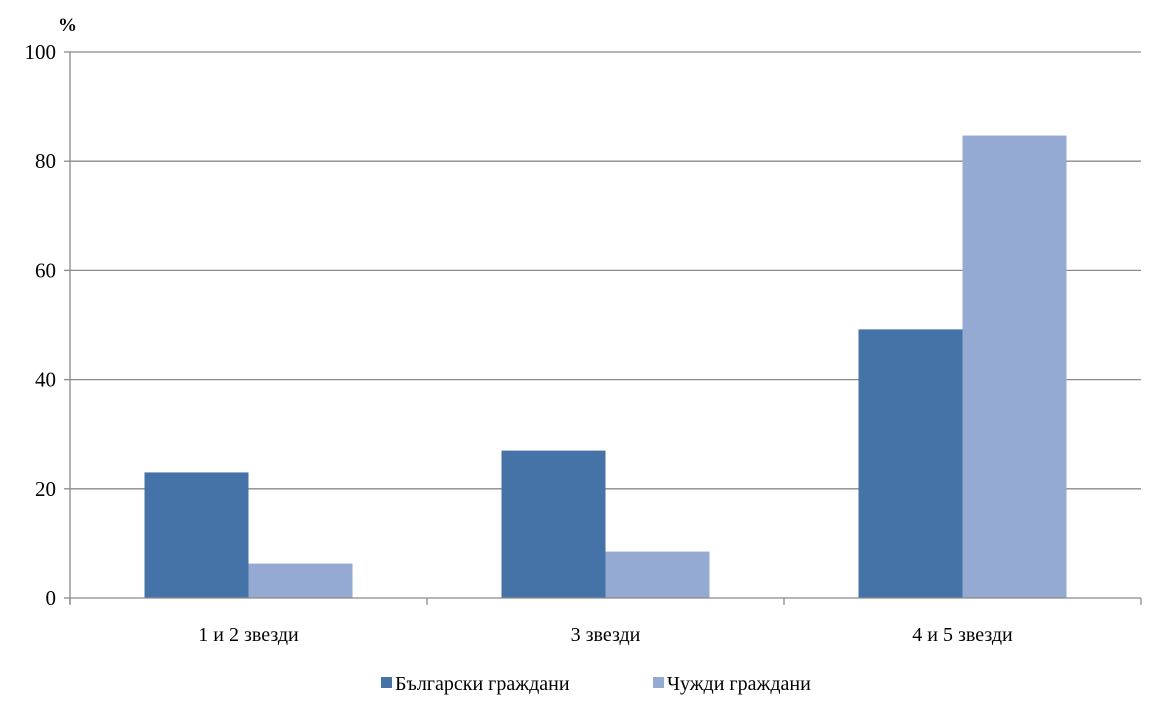 The width and height of the screenshot is (1151, 702). I want to click on legend-label: Български граждани, so click(482, 684).